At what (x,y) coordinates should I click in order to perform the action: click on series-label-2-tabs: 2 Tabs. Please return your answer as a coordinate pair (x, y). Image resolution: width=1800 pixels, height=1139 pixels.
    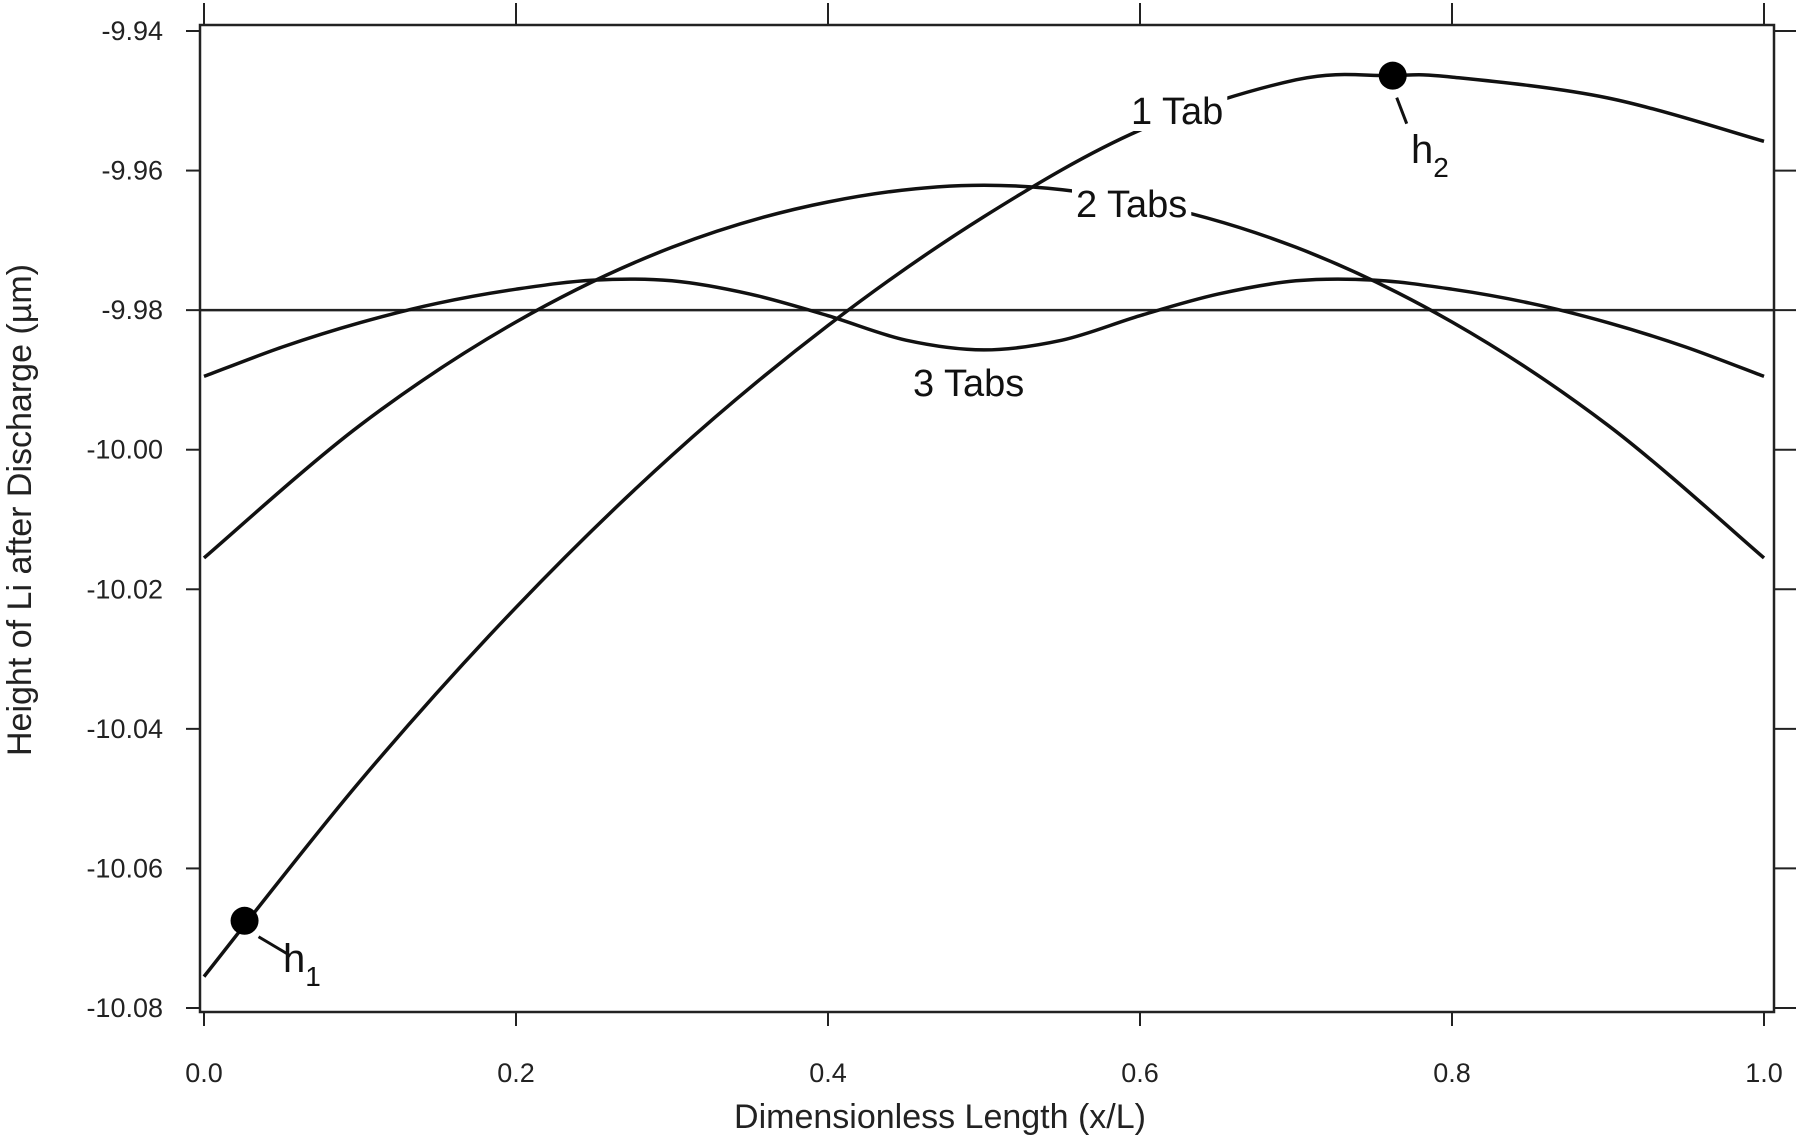
    Looking at the image, I should click on (1131, 205).